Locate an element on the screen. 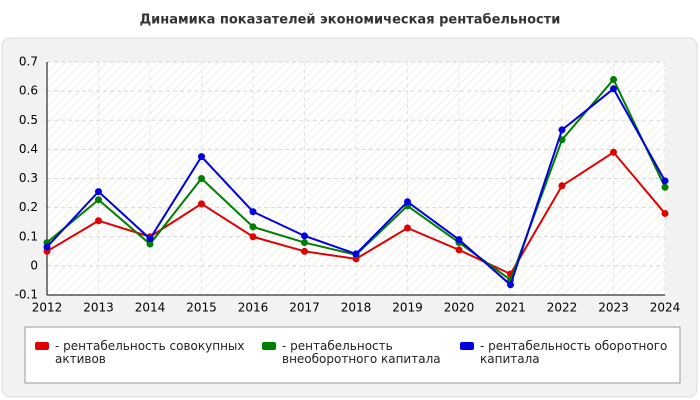 The width and height of the screenshot is (700, 400). y-tick-label: 0.5 is located at coordinates (28, 120).